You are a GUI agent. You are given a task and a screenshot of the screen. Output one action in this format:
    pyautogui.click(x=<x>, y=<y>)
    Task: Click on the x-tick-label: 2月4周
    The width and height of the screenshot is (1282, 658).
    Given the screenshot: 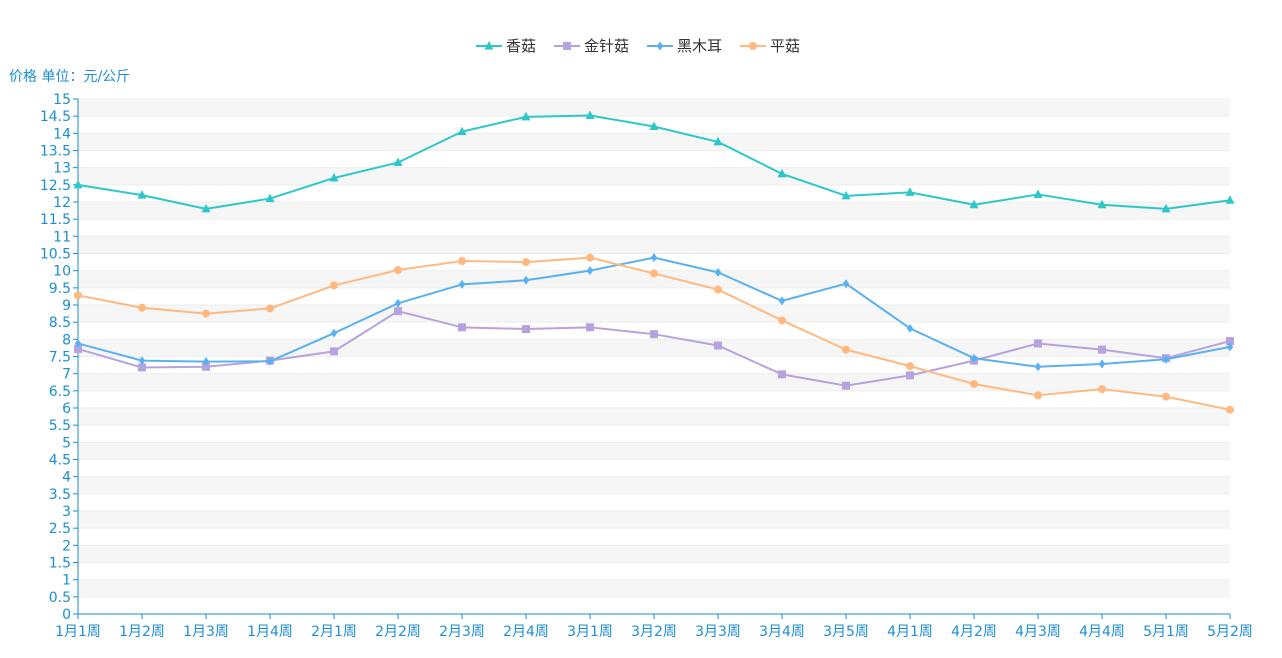 What is the action you would take?
    pyautogui.click(x=526, y=632)
    